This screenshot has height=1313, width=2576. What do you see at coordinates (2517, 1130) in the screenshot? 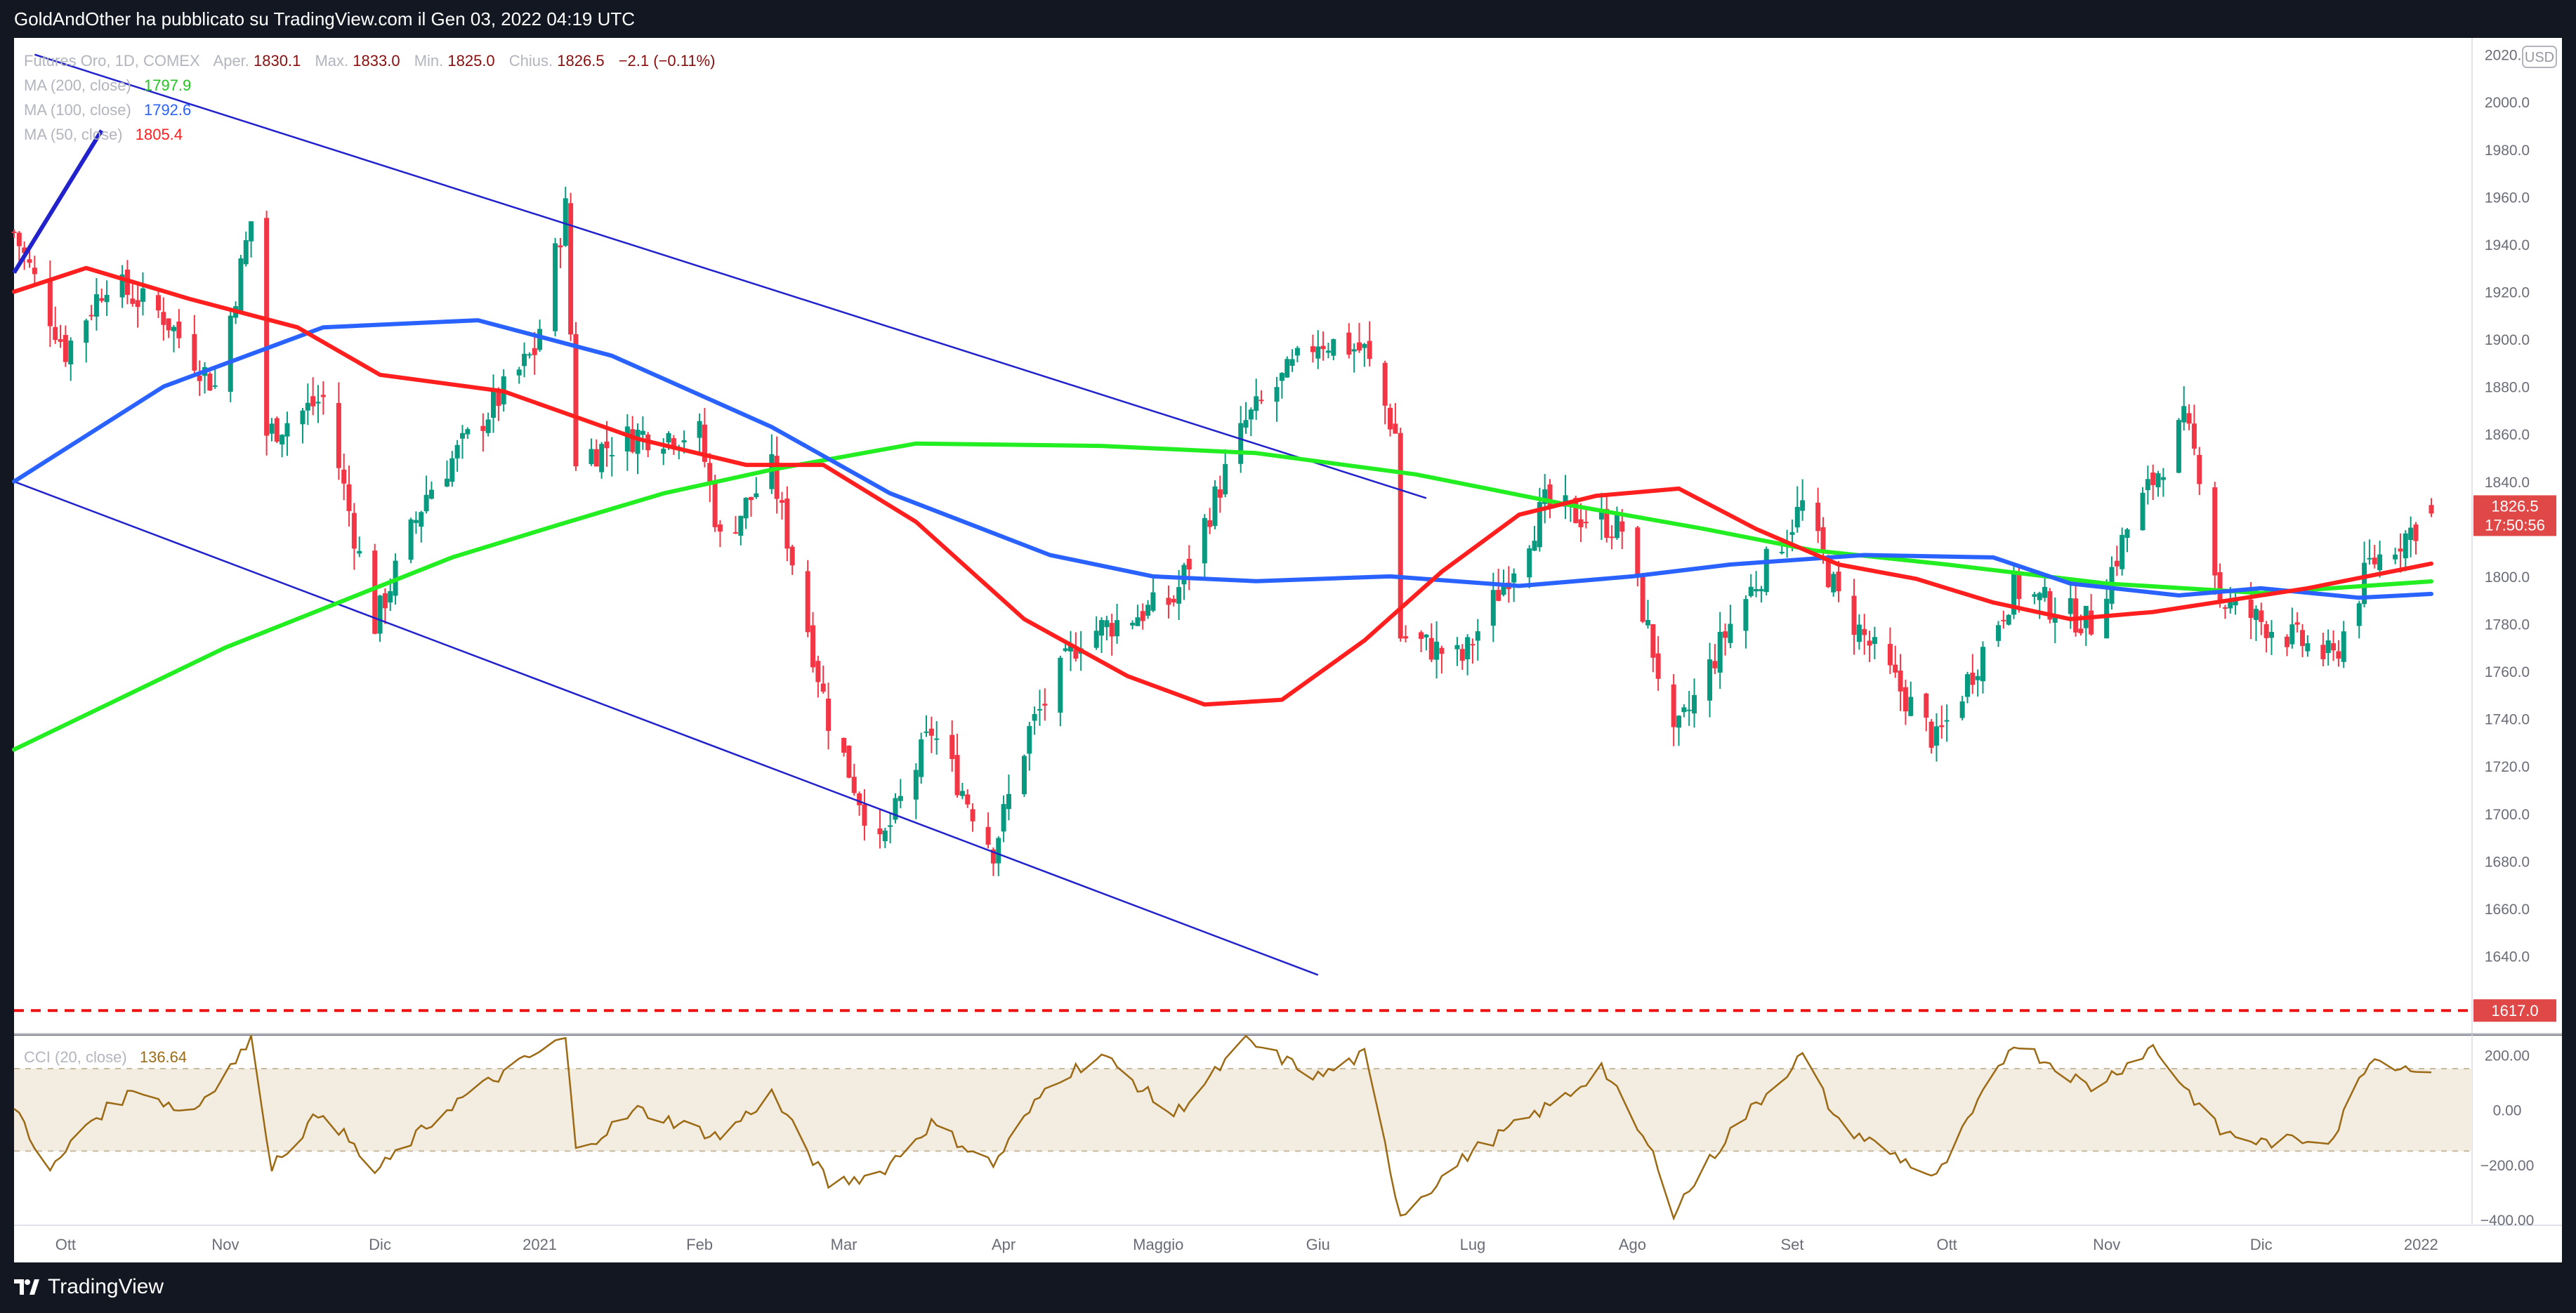
I see `cci-axis-panel` at bounding box center [2517, 1130].